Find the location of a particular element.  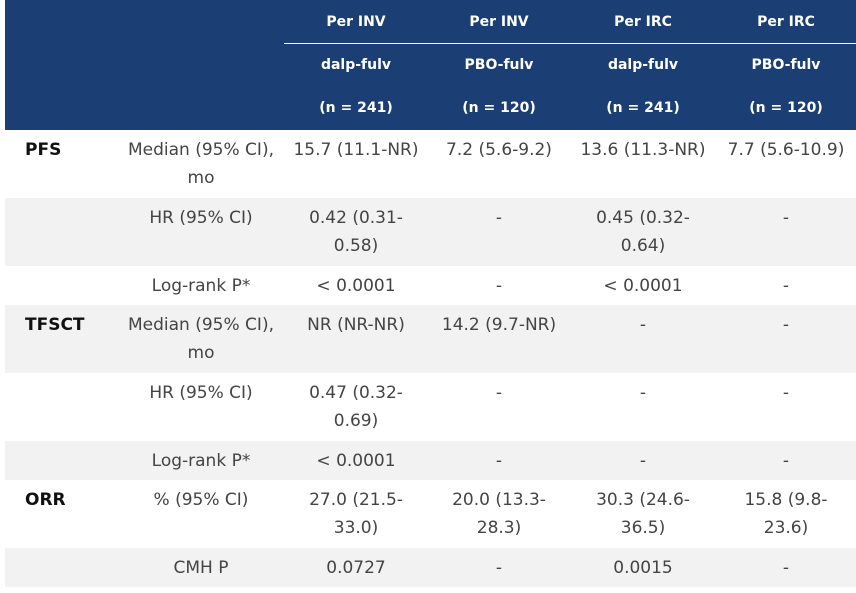

header-arm-irc-pbo: PBO-fulv is located at coordinates (786, 64).